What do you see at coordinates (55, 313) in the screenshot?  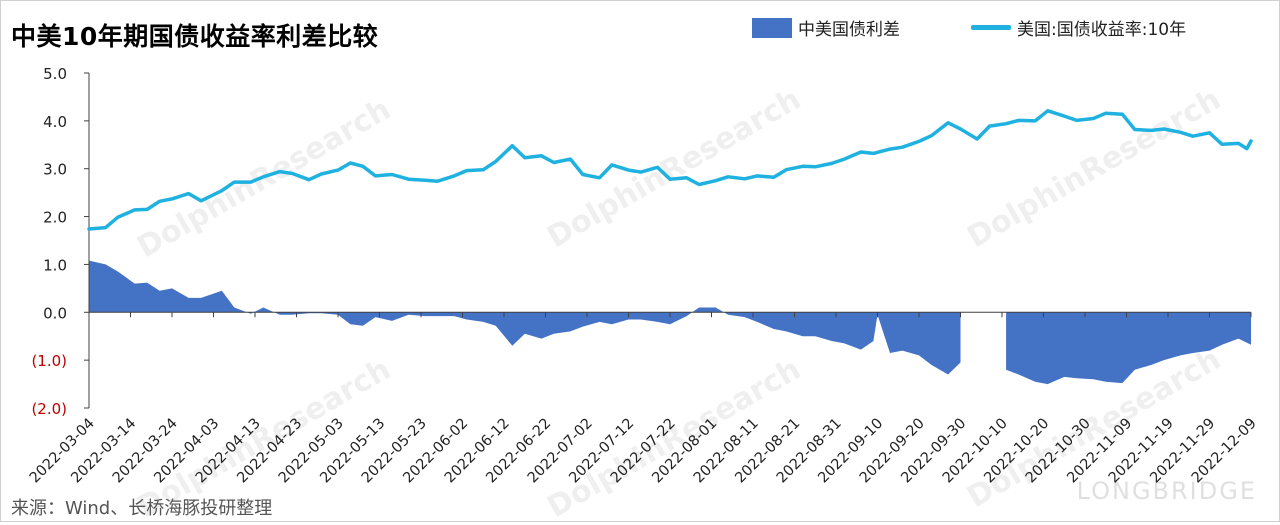 I see `y-tick-label: 0.0` at bounding box center [55, 313].